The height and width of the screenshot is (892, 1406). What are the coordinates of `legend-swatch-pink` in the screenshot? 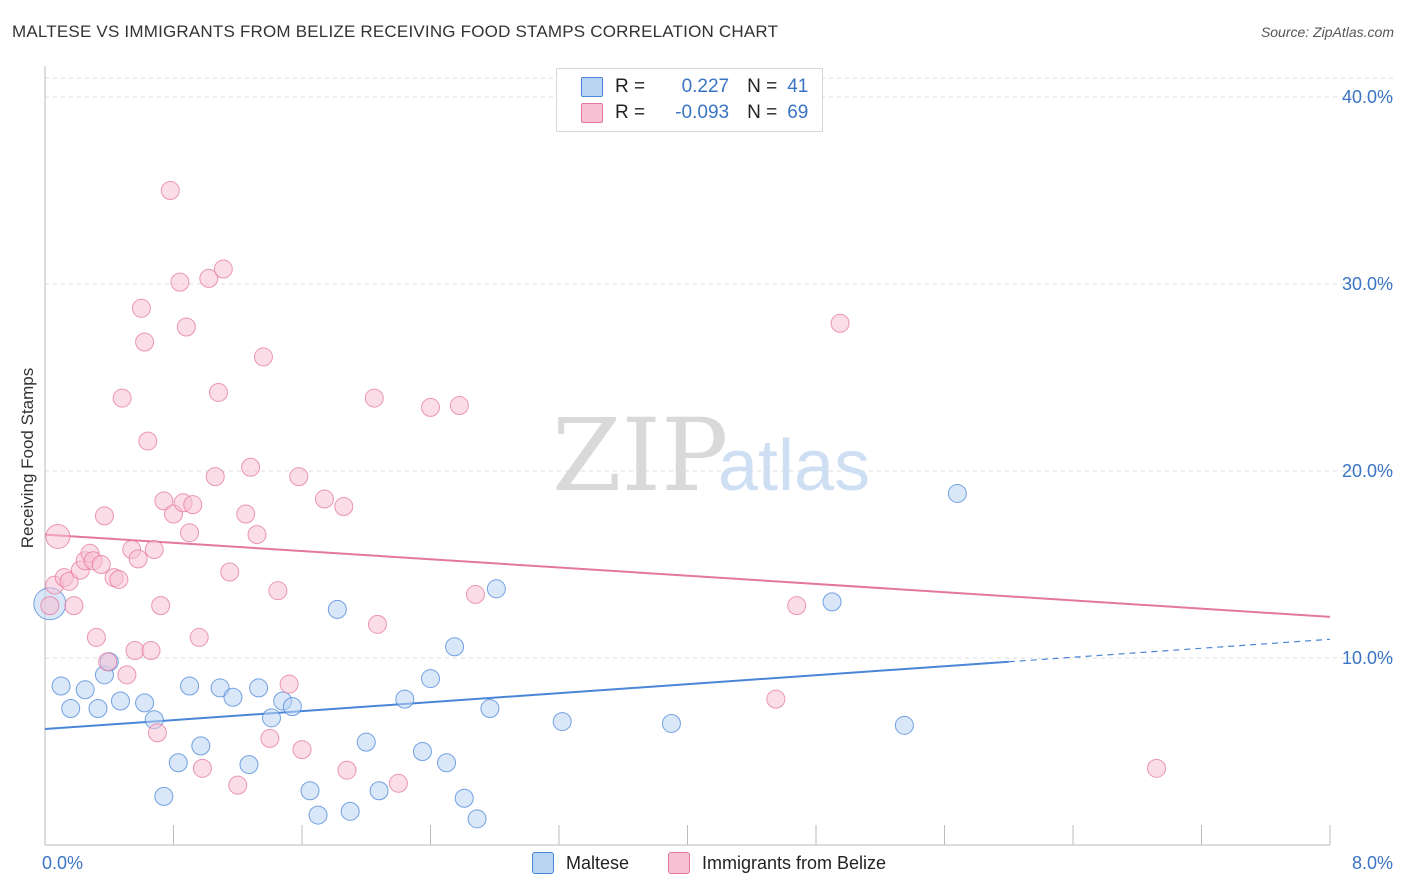 It's located at (592, 113).